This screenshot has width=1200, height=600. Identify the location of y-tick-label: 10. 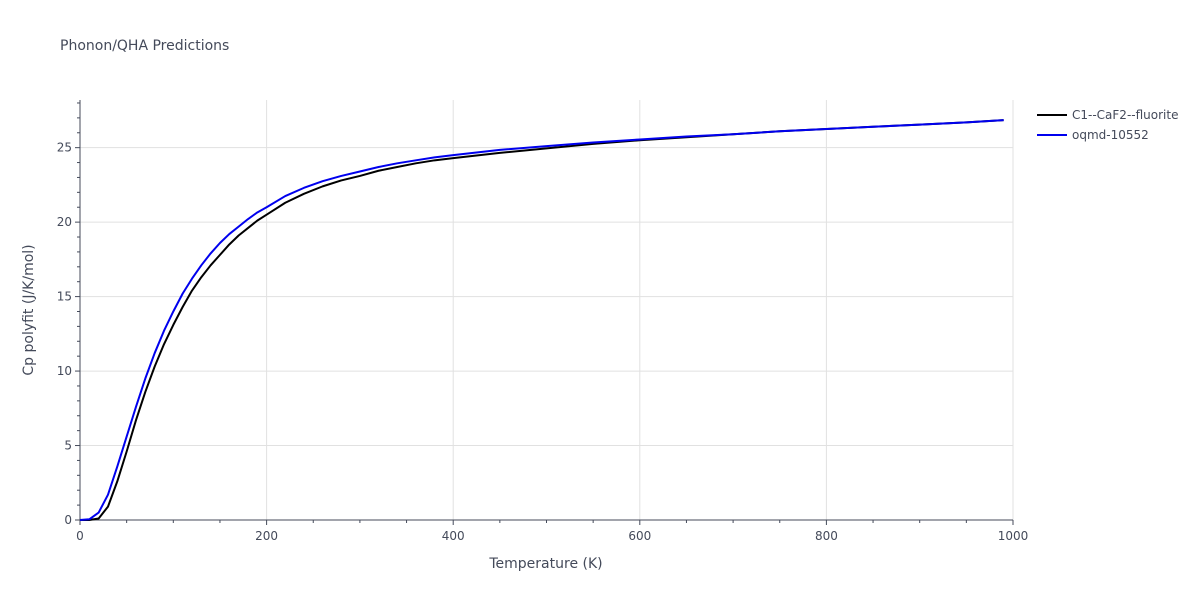
(64, 371).